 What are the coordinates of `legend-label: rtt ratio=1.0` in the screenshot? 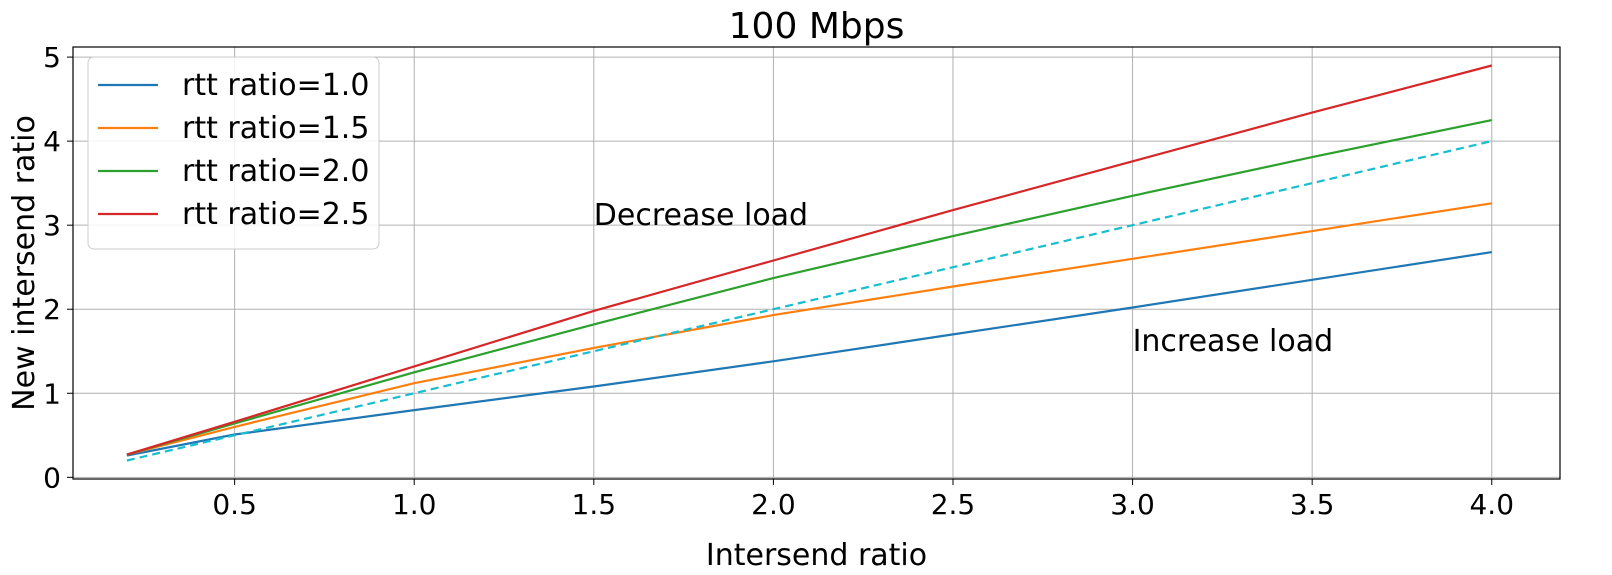 It's located at (275, 85).